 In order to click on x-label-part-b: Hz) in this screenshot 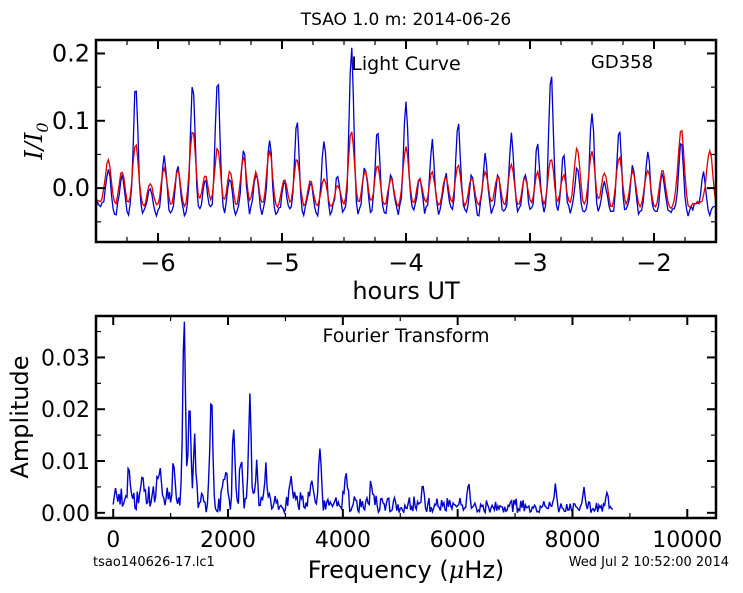, I will do `click(484, 570)`.